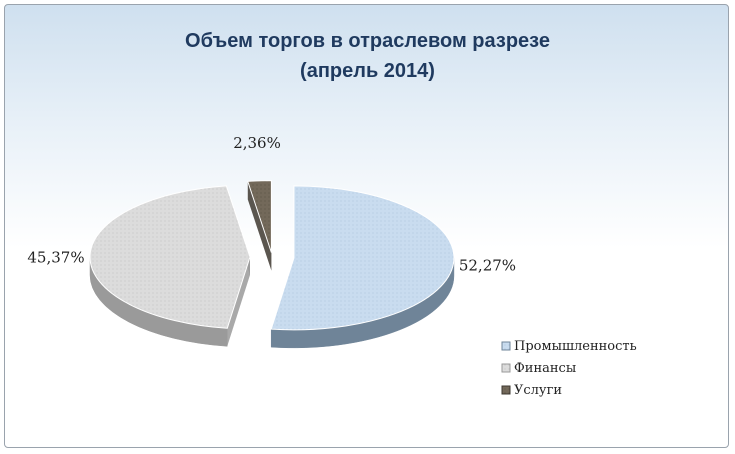 The image size is (735, 454). I want to click on legend-label-0: Промышленность, so click(575, 346).